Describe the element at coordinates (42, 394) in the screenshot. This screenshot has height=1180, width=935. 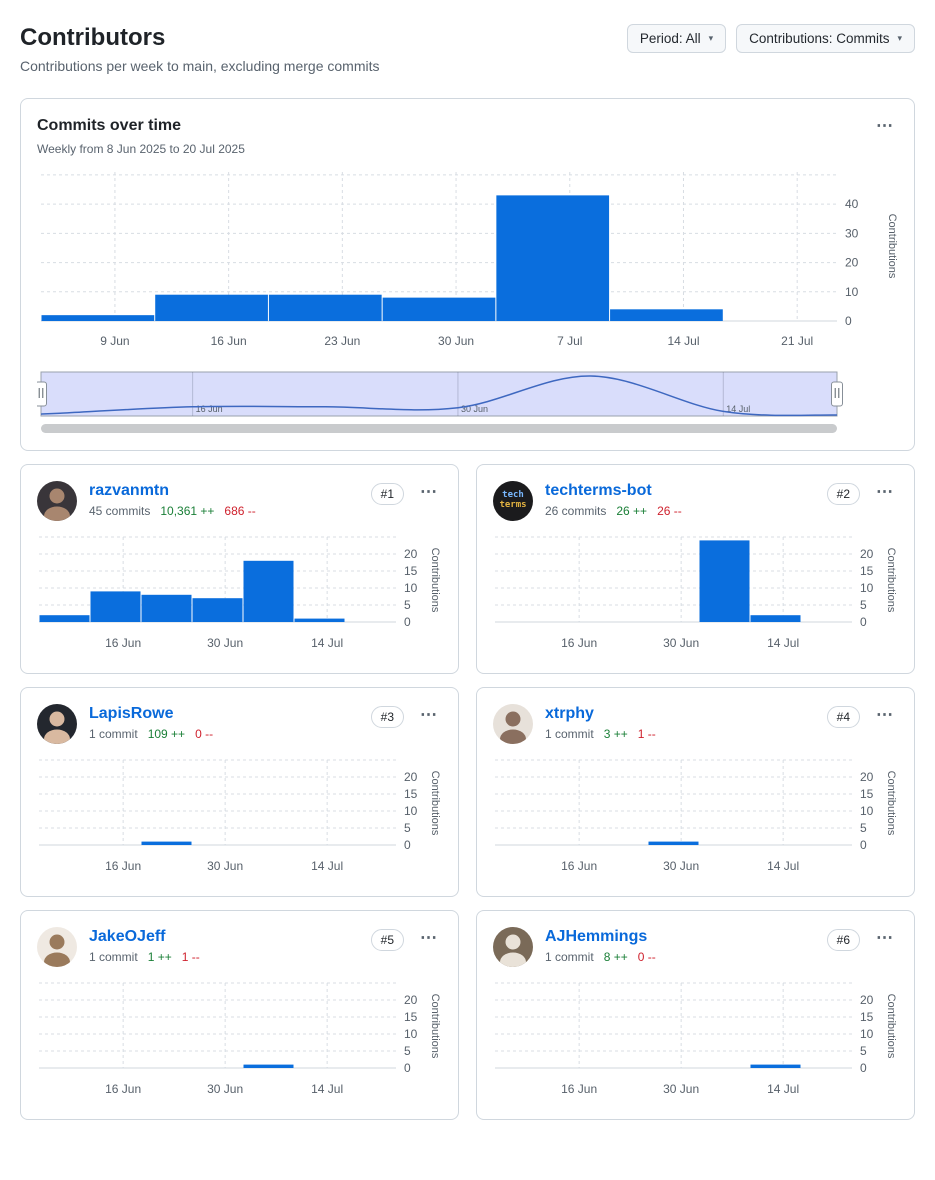
I see `brush-handle-left` at that location.